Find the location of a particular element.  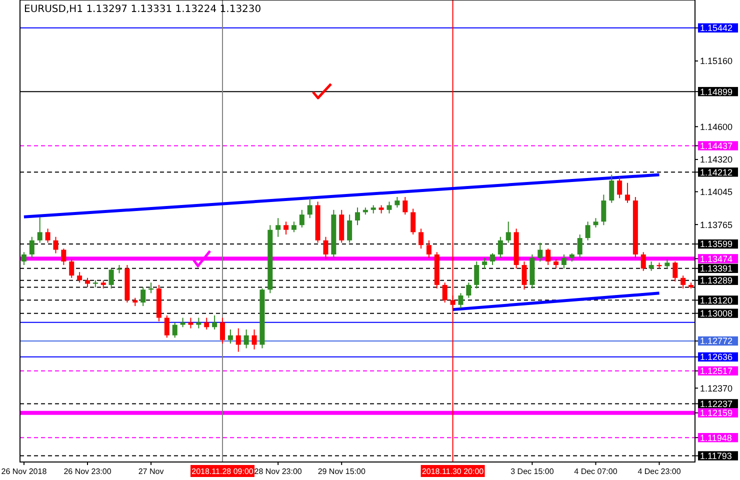

y-tick-label: 1.14437 is located at coordinates (716, 145).